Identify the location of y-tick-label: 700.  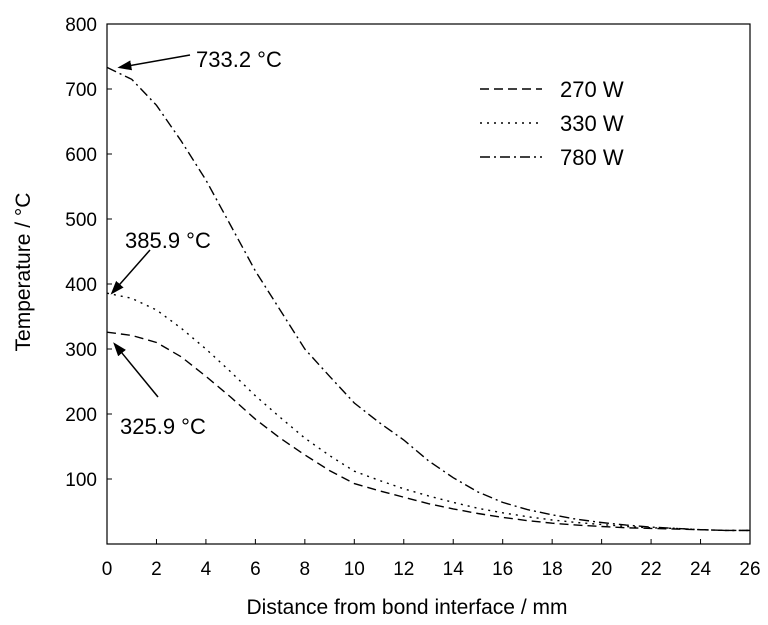
(81, 90).